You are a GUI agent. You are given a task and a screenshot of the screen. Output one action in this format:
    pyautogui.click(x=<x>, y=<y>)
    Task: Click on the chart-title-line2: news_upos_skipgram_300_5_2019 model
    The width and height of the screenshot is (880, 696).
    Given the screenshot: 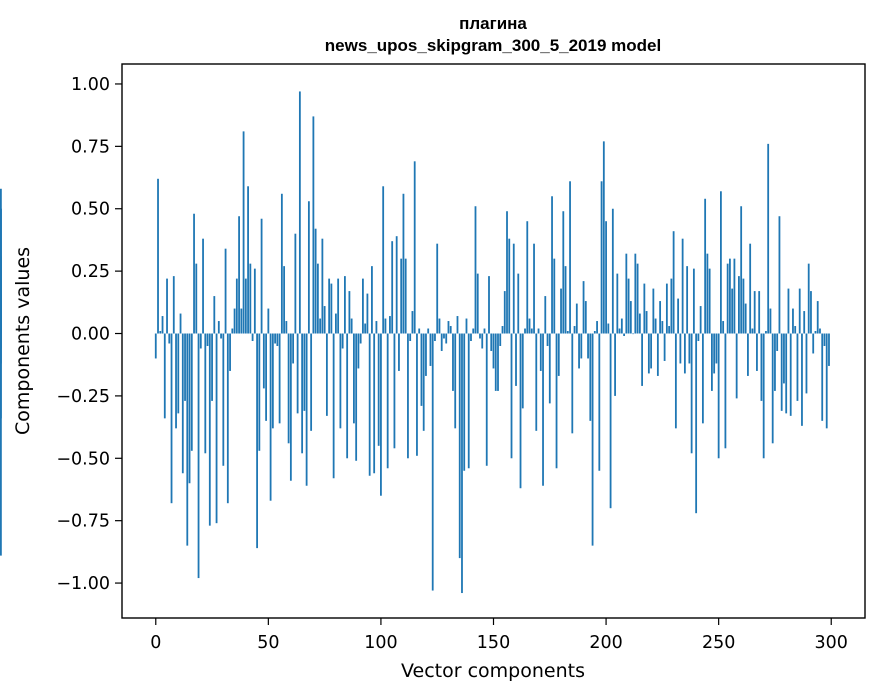 What is the action you would take?
    pyautogui.click(x=493, y=45)
    